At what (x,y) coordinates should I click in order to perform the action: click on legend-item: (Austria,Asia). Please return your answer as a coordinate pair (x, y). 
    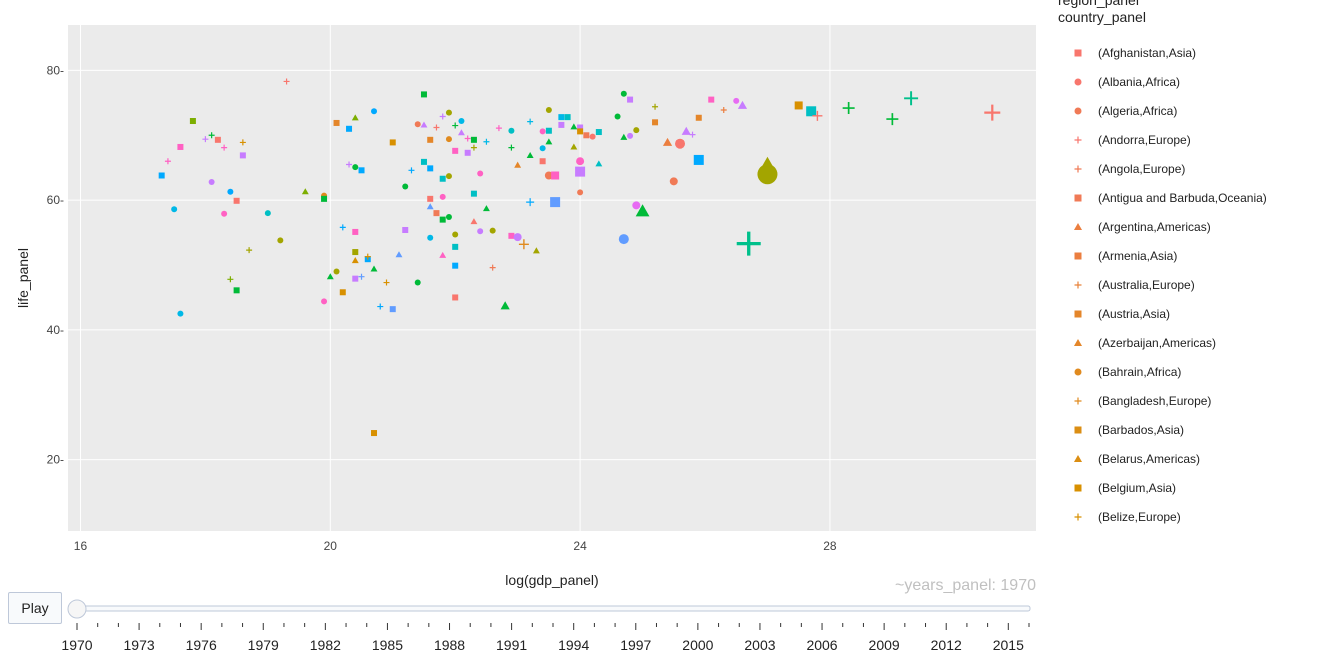
    Looking at the image, I should click on (1193, 313).